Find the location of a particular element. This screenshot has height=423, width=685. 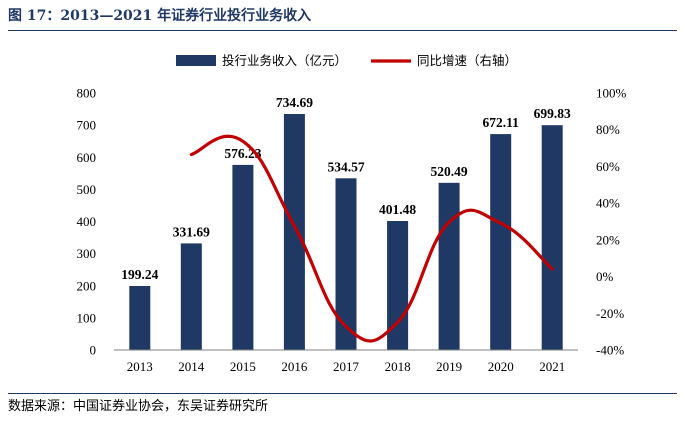

bar-2021 is located at coordinates (552, 237).